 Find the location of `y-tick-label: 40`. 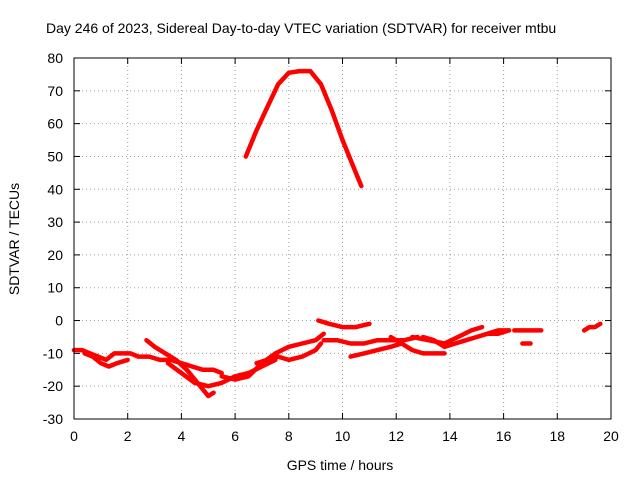

y-tick-label: 40 is located at coordinates (55, 189).